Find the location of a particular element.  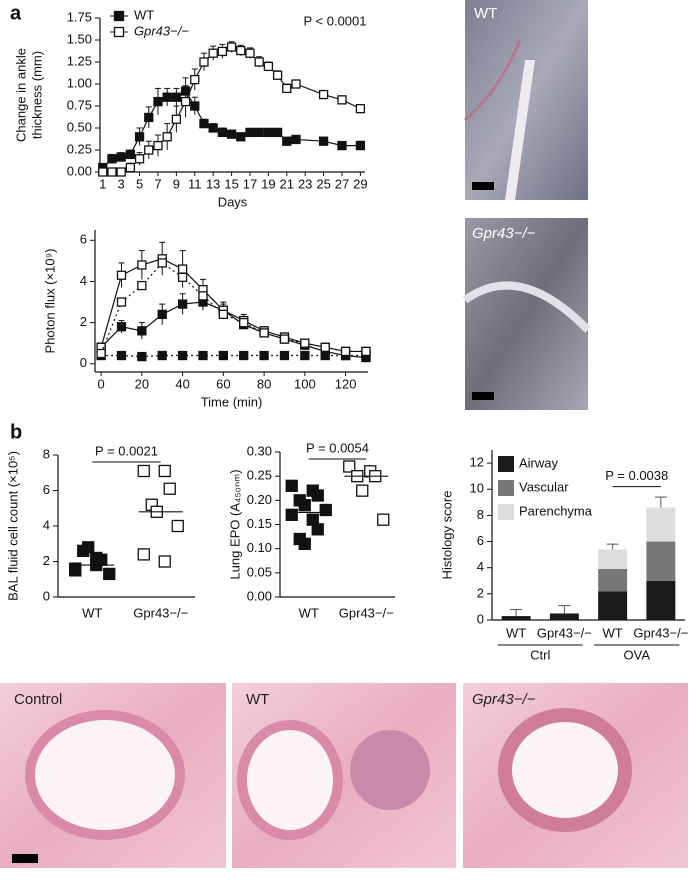

y-tick-label: 0.50 is located at coordinates (79, 126).